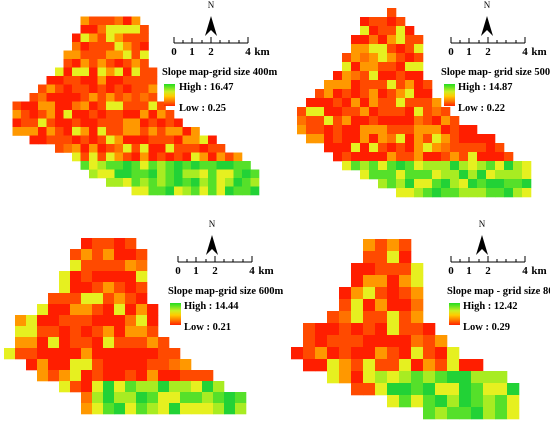  What do you see at coordinates (226, 291) in the screenshot?
I see `legend-title: Slope map-grid size 600m` at bounding box center [226, 291].